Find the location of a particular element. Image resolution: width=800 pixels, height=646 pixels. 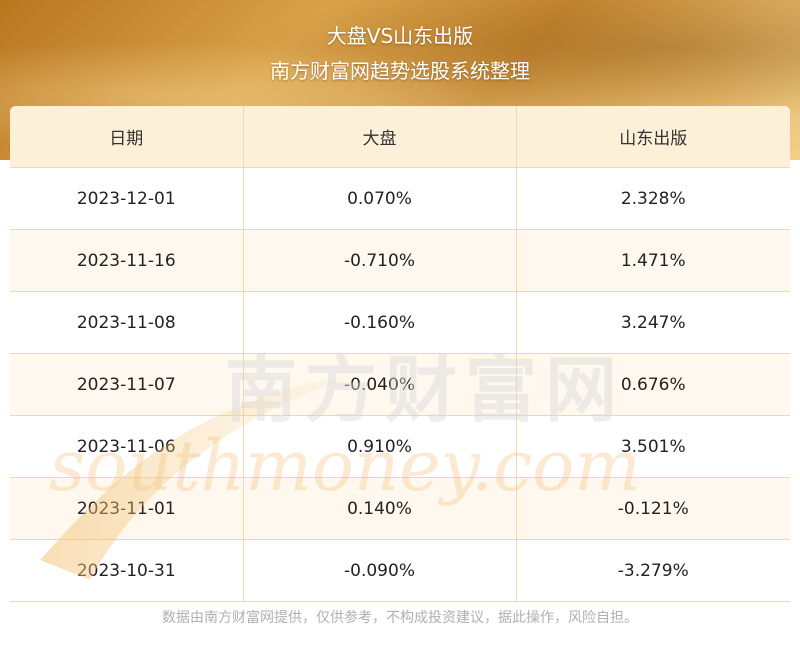

column-header-stock: 山东出版 is located at coordinates (653, 137).